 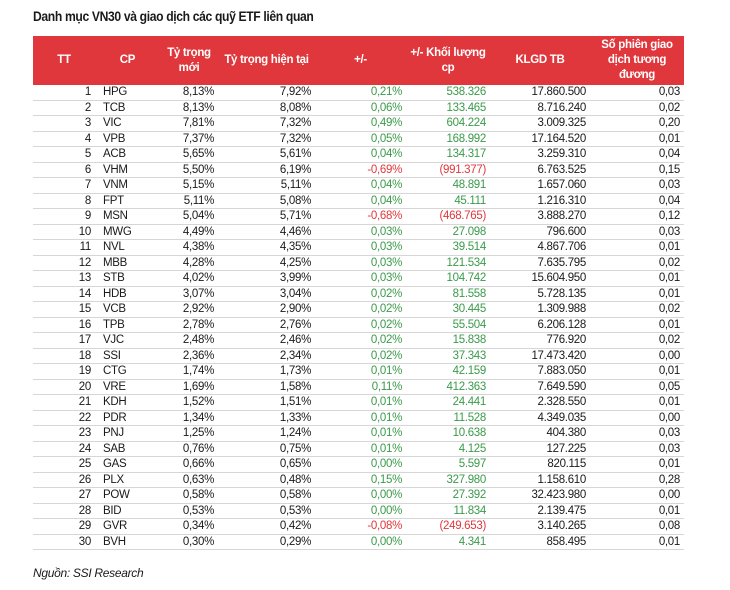 What do you see at coordinates (266, 232) in the screenshot?
I see `cell-current-weight: 4,46%` at bounding box center [266, 232].